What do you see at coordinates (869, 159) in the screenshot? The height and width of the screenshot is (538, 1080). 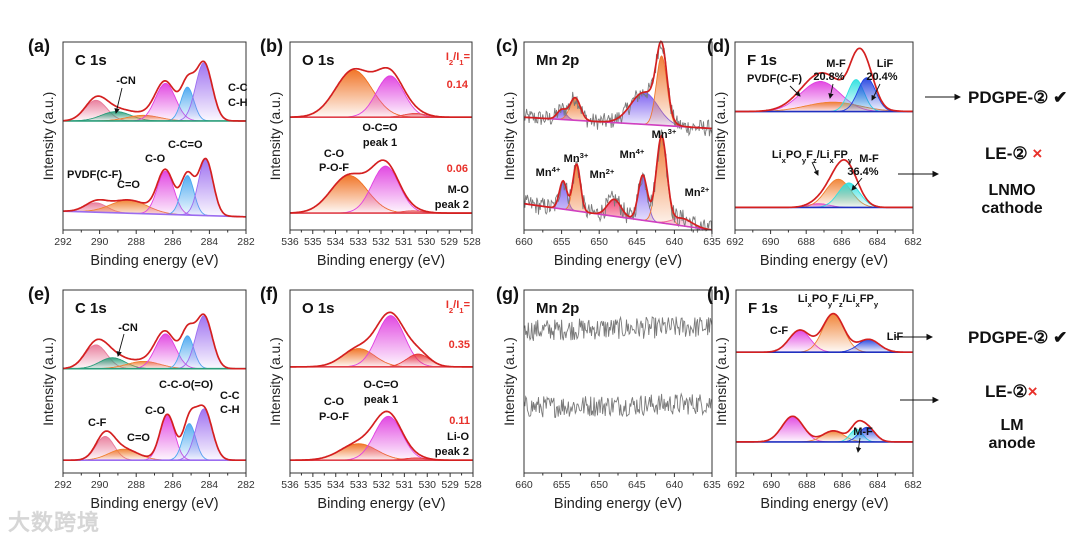 I see `peak-annotation: M-F` at bounding box center [869, 159].